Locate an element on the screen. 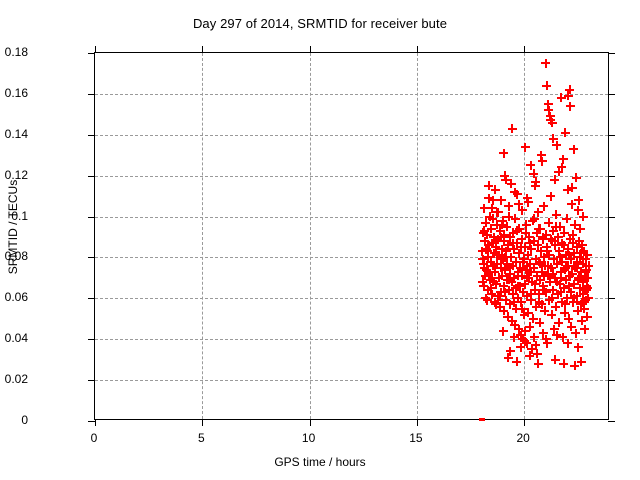 The width and height of the screenshot is (640, 480). y-axis-tick-label: 0.18 is located at coordinates (16, 52).